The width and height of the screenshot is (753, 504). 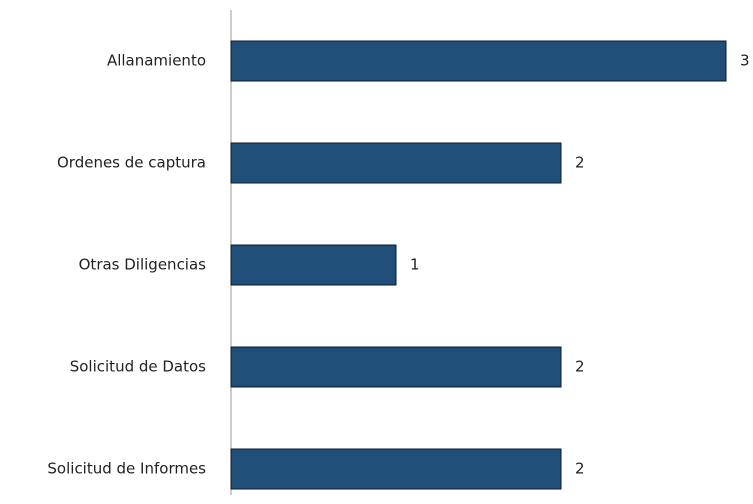 What do you see at coordinates (415, 265) in the screenshot?
I see `data-label: 1` at bounding box center [415, 265].